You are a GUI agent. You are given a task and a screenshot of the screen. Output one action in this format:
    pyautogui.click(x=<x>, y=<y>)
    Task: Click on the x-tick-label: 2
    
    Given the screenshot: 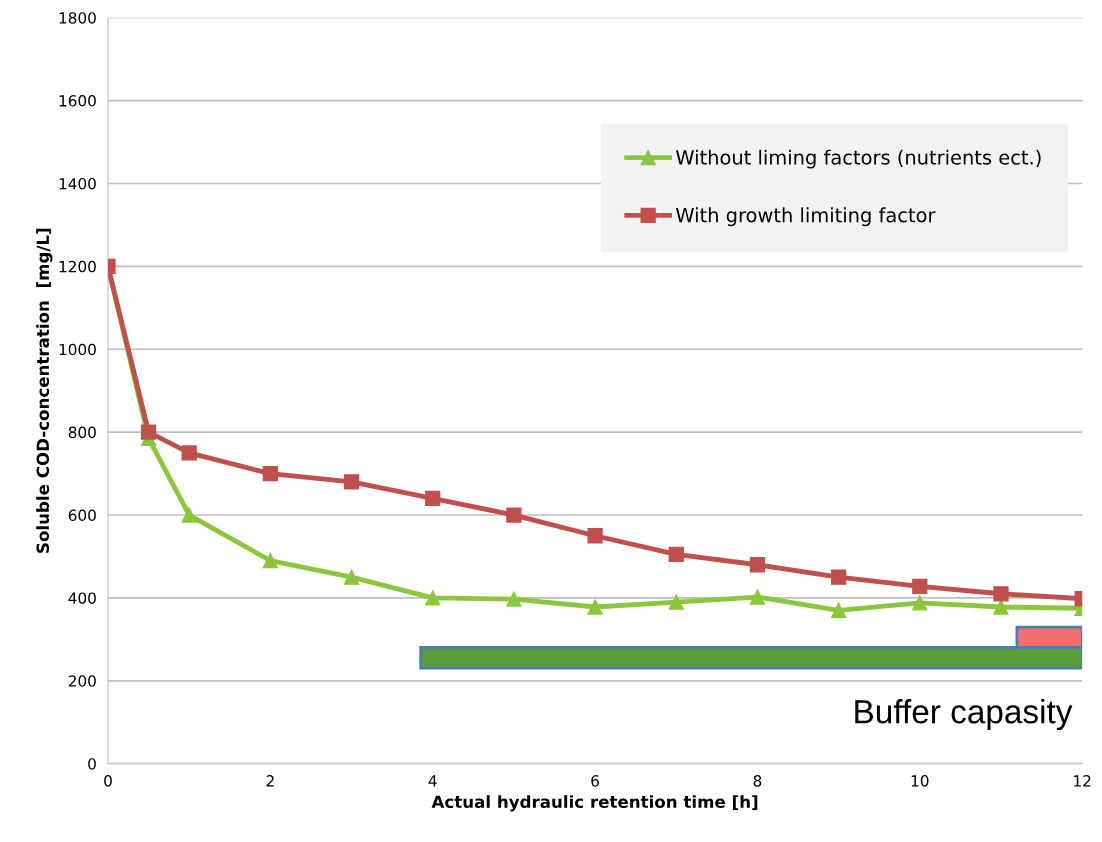 What is the action you would take?
    pyautogui.click(x=270, y=781)
    